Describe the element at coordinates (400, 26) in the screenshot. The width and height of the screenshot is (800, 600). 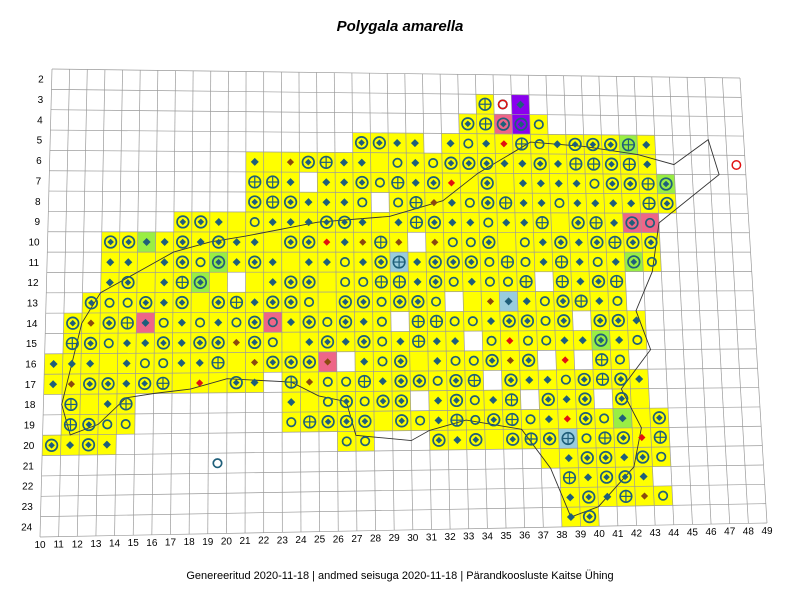
I see `map-title: Polygala amarella` at that location.